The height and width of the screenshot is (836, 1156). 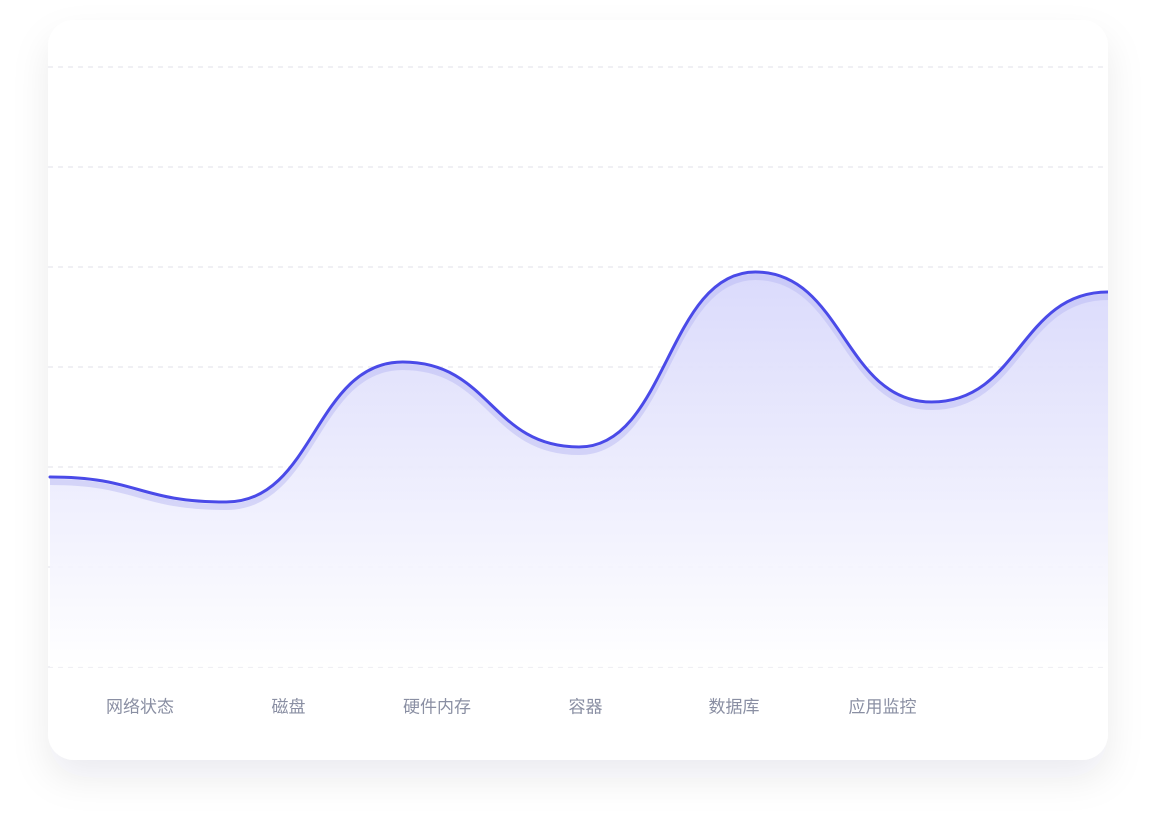 What do you see at coordinates (883, 706) in the screenshot?
I see `x-tick-label: 应用监控` at bounding box center [883, 706].